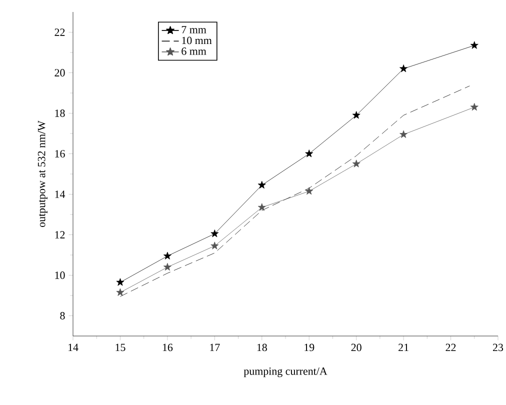 The height and width of the screenshot is (405, 506). What do you see at coordinates (309, 348) in the screenshot?
I see `x-tick-label: 19` at bounding box center [309, 348].